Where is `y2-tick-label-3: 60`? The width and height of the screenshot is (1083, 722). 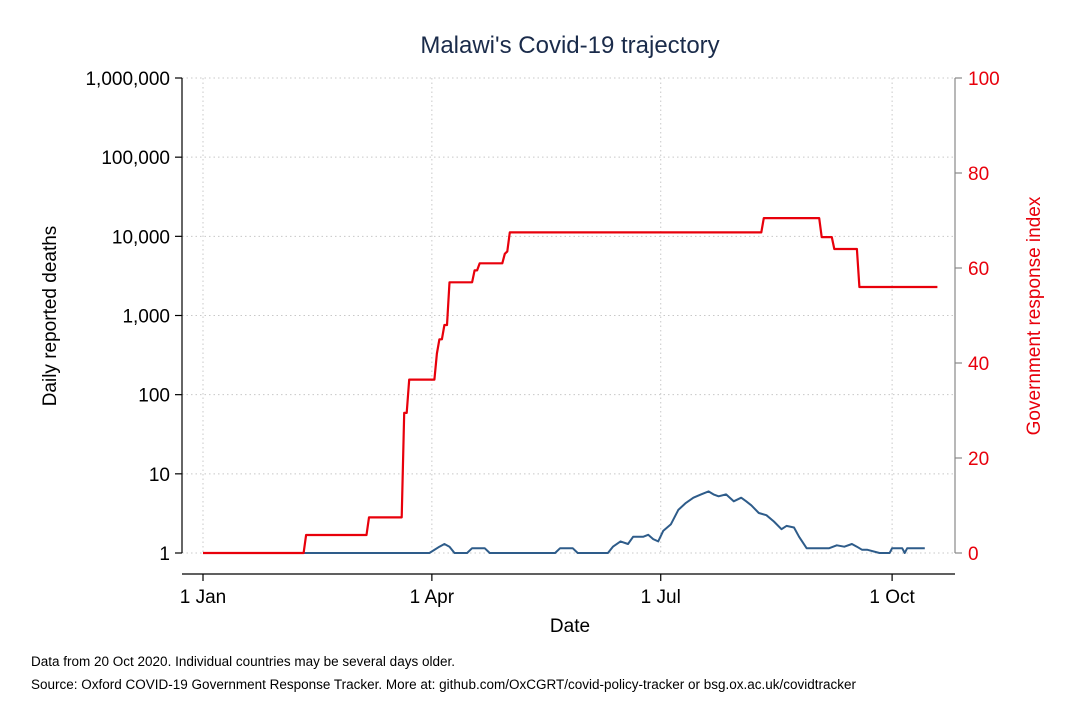 y2-tick-label-3: 60 is located at coordinates (978, 269).